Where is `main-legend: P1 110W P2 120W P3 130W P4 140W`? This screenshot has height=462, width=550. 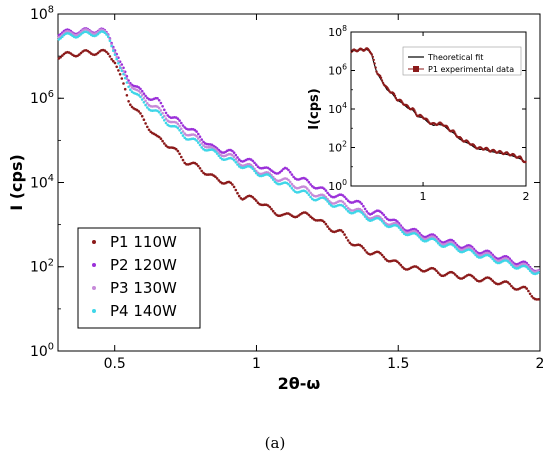 main-legend: P1 110W P2 120W P3 130W P4 140W is located at coordinates (139, 278).